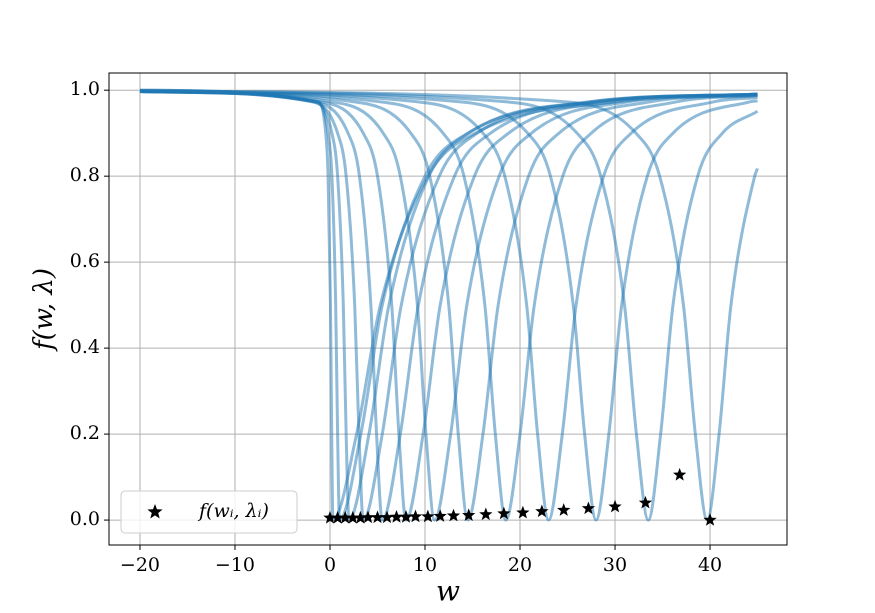  Describe the element at coordinates (85, 89) in the screenshot. I see `y-tick-label: 1.0` at that location.